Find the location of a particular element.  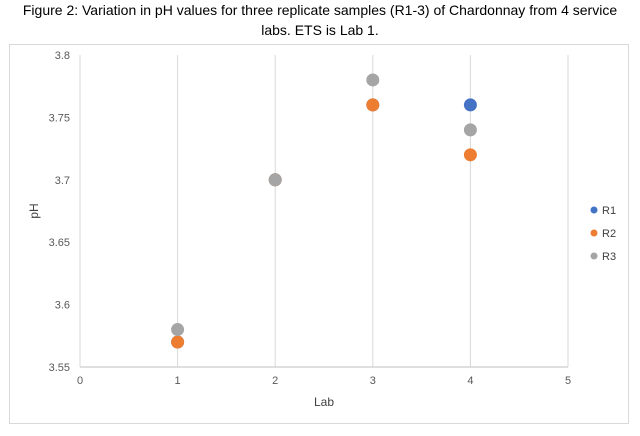

legend-marker-r3 is located at coordinates (594, 256).